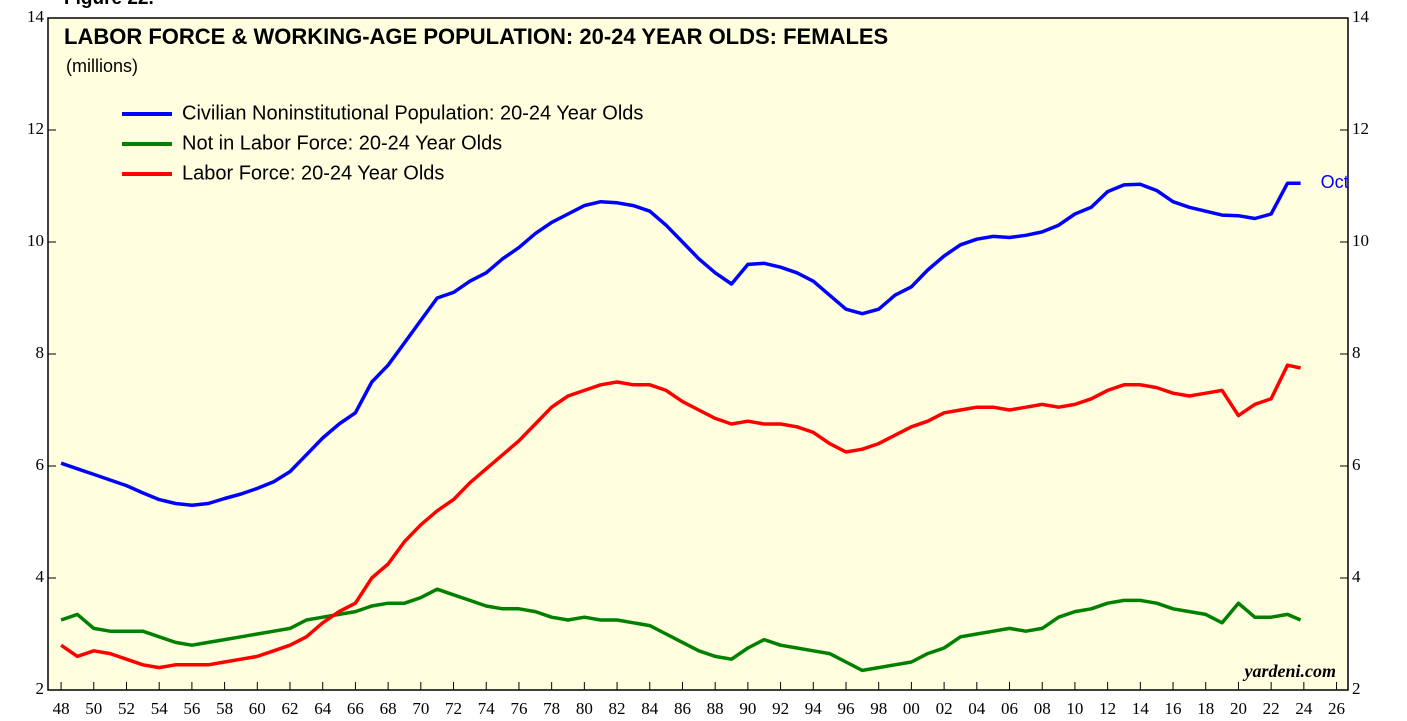 Image resolution: width=1407 pixels, height=721 pixels. What do you see at coordinates (845, 708) in the screenshot?
I see `x-tick-label: 96` at bounding box center [845, 708].